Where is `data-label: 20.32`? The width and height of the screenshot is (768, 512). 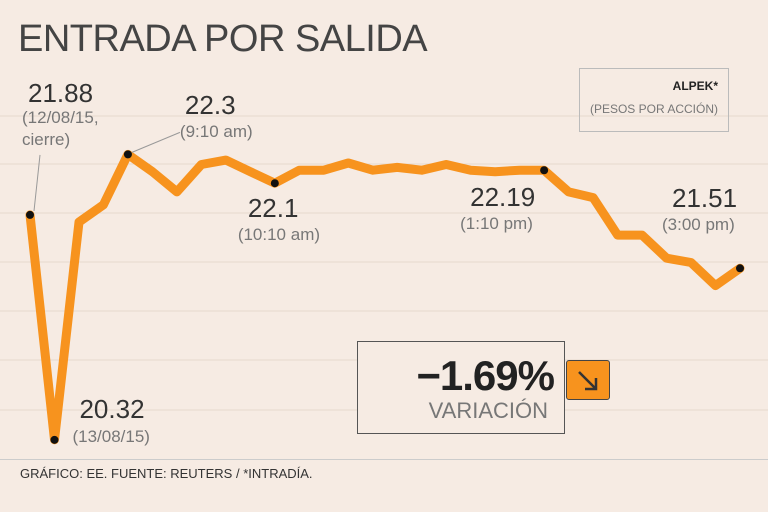
data-label: 20.32 is located at coordinates (112, 408).